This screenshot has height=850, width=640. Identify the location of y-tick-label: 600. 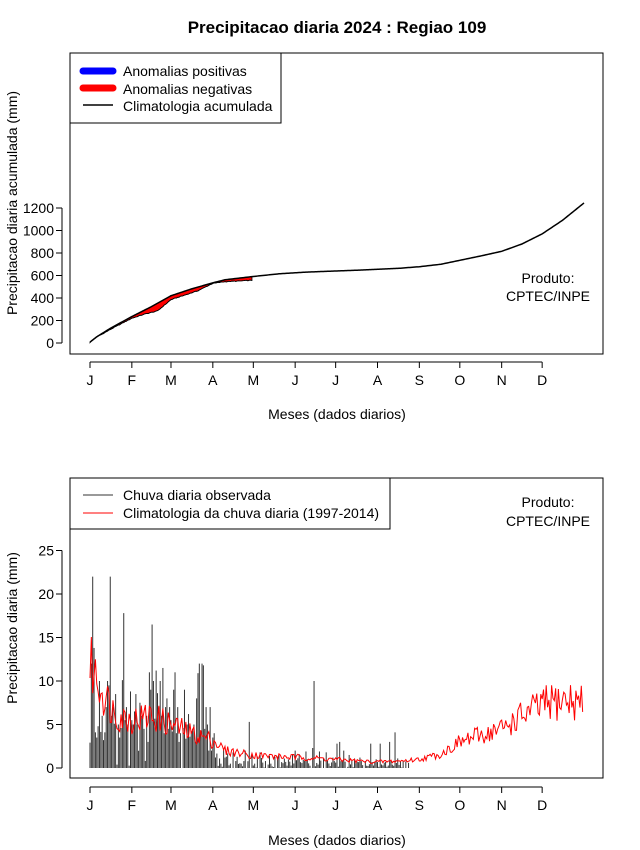
(43, 276).